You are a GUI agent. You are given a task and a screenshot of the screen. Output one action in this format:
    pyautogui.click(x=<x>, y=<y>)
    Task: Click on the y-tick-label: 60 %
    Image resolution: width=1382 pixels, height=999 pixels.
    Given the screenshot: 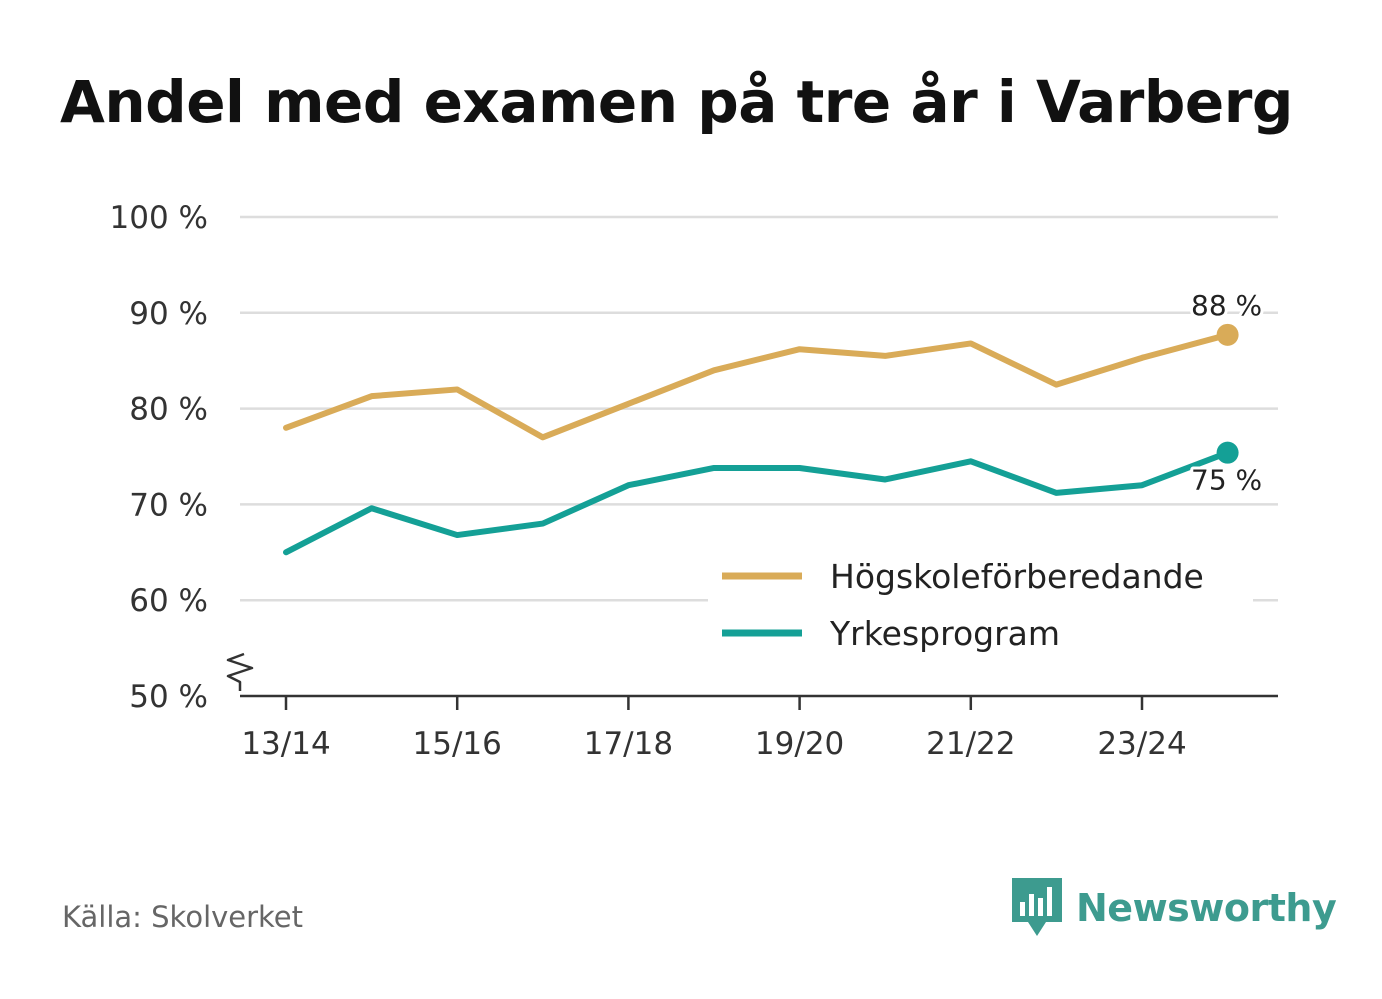 What is the action you would take?
    pyautogui.click(x=168, y=601)
    